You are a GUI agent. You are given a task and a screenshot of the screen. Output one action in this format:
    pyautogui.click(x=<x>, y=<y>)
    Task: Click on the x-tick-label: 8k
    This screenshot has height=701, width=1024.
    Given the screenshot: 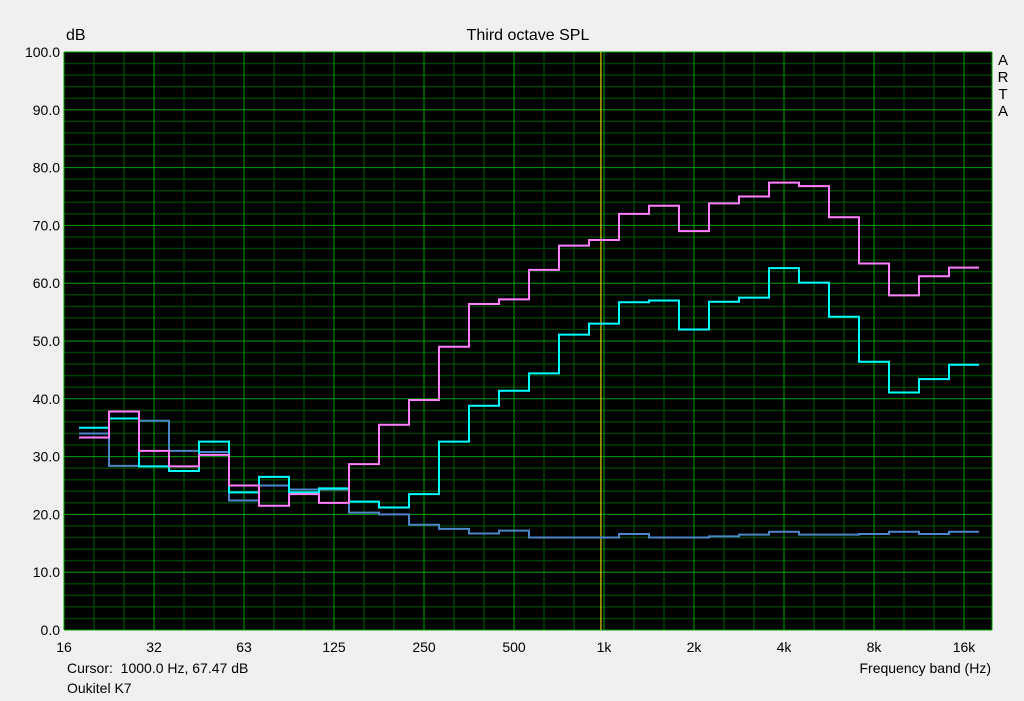 What is the action you would take?
    pyautogui.click(x=875, y=647)
    